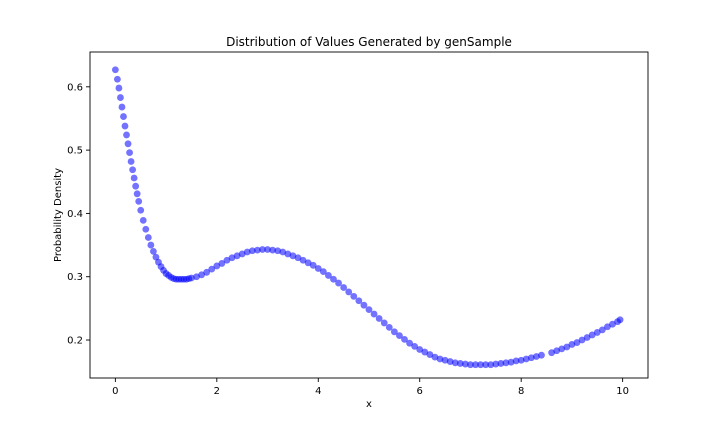  What do you see at coordinates (58, 215) in the screenshot?
I see `y-axis-label: Probability Density` at bounding box center [58, 215].